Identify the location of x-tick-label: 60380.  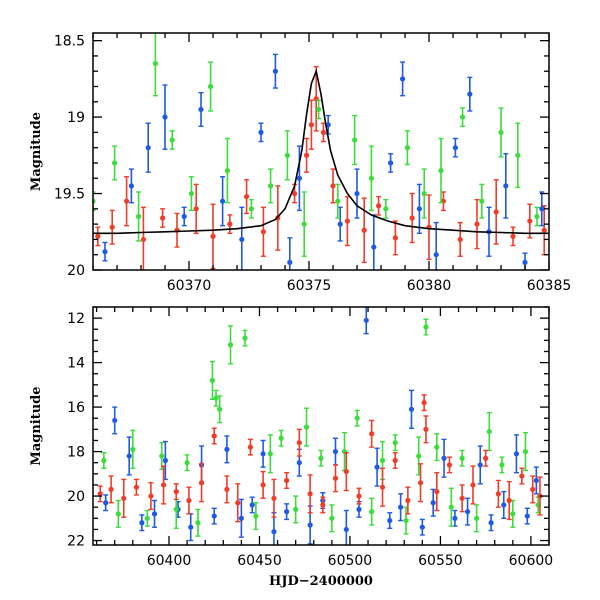
(429, 286).